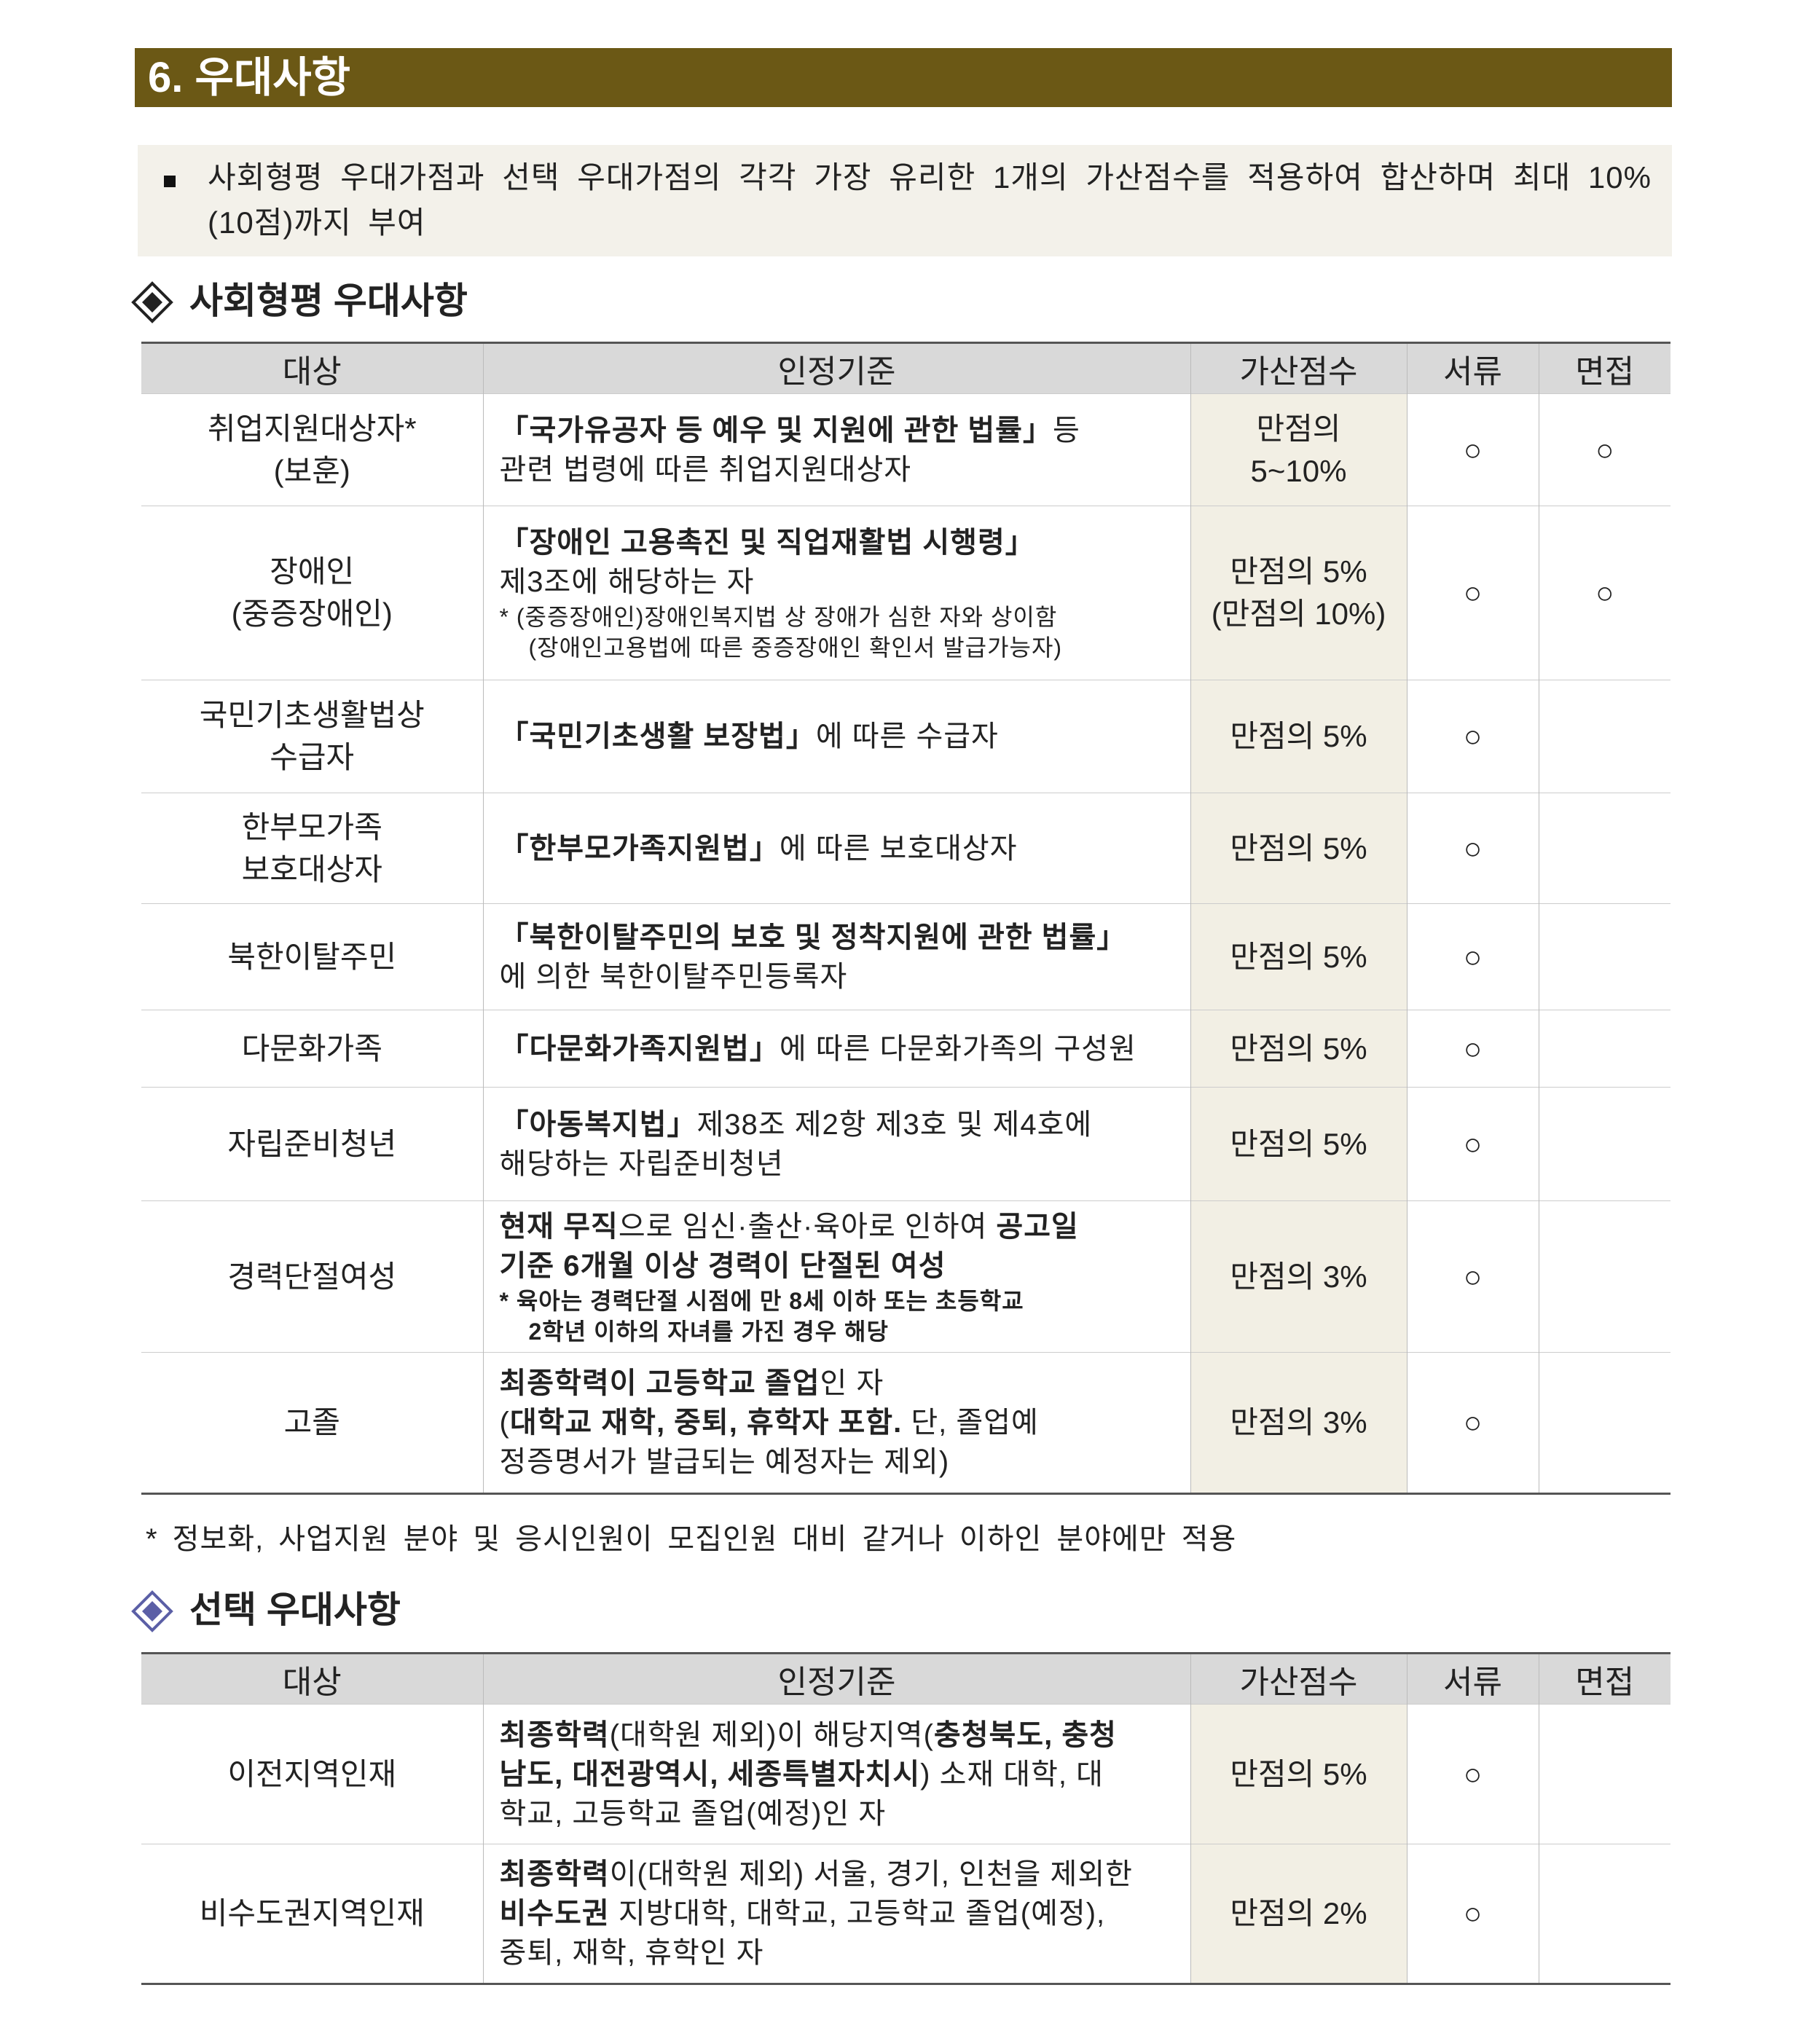 The image size is (1806, 2044). What do you see at coordinates (796, 647) in the screenshot?
I see `criteria-text: (장애인고용법에 따른 중증장애인 확인서 발급가능자)` at bounding box center [796, 647].